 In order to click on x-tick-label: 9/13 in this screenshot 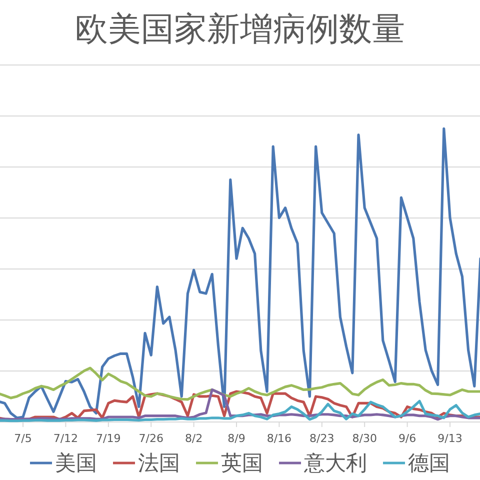, I will do `click(450, 438)`.